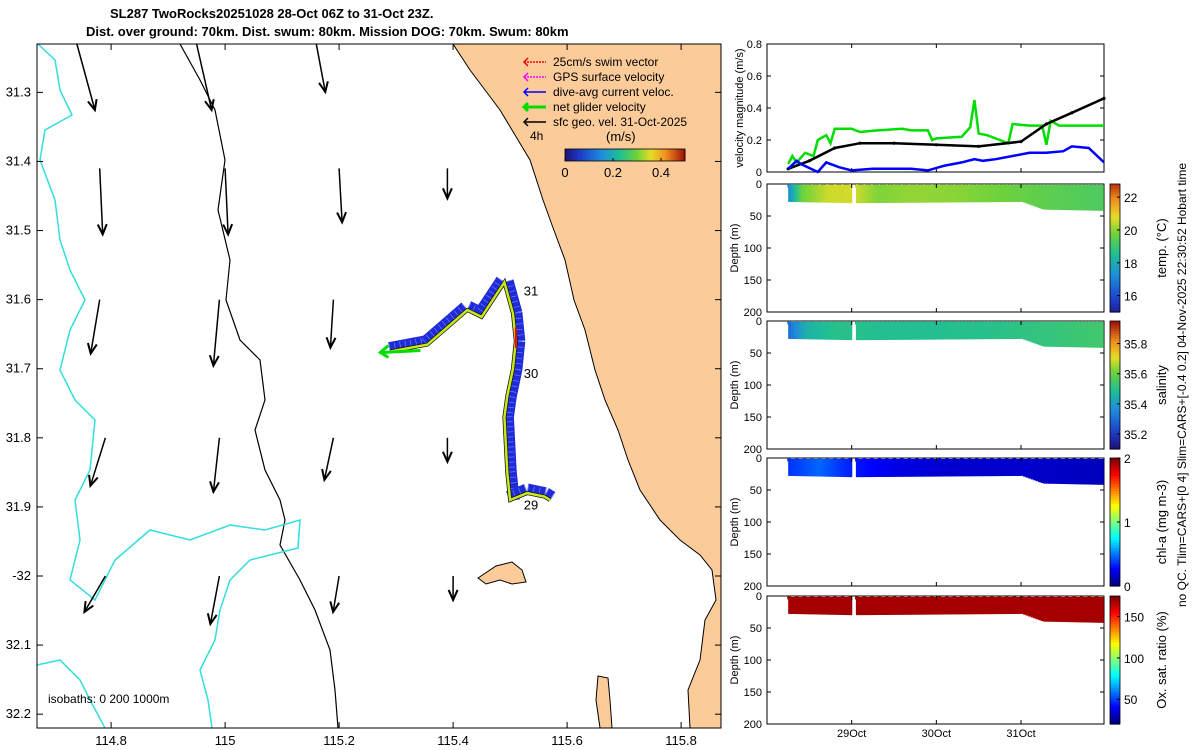 The image size is (1200, 750). Describe the element at coordinates (590, 62) in the screenshot. I see `legend-entry: 25cm/s swim vector` at that location.